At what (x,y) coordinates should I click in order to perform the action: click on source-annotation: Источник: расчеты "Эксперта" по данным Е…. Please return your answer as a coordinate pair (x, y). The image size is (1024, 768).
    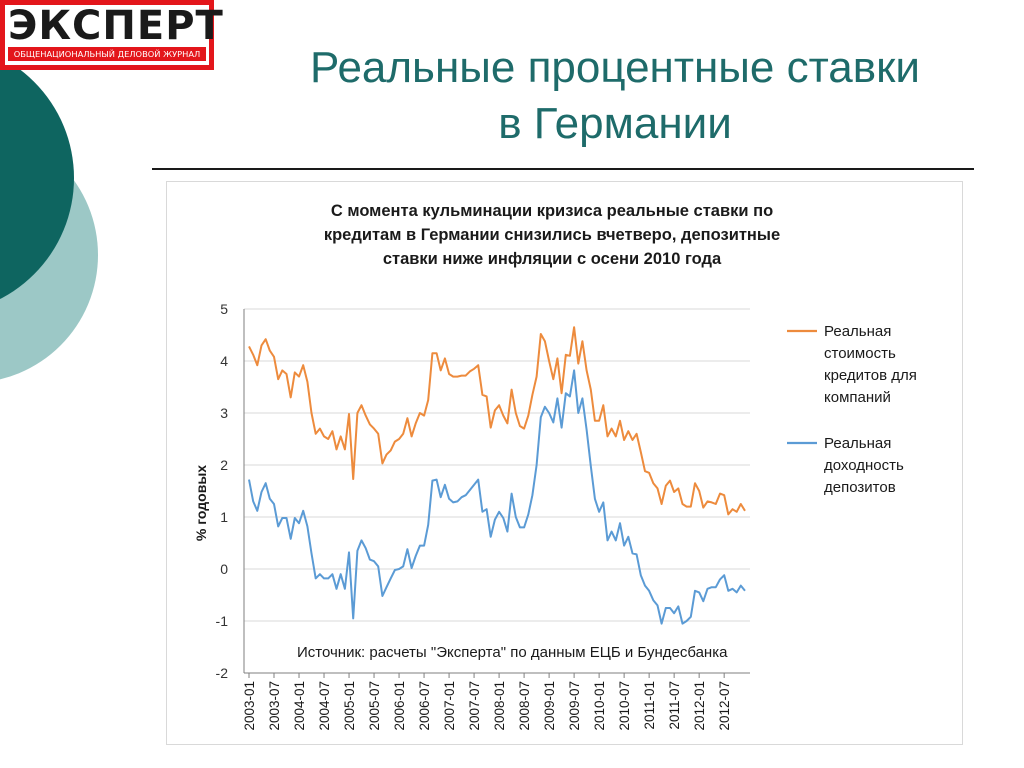
    Looking at the image, I should click on (512, 652).